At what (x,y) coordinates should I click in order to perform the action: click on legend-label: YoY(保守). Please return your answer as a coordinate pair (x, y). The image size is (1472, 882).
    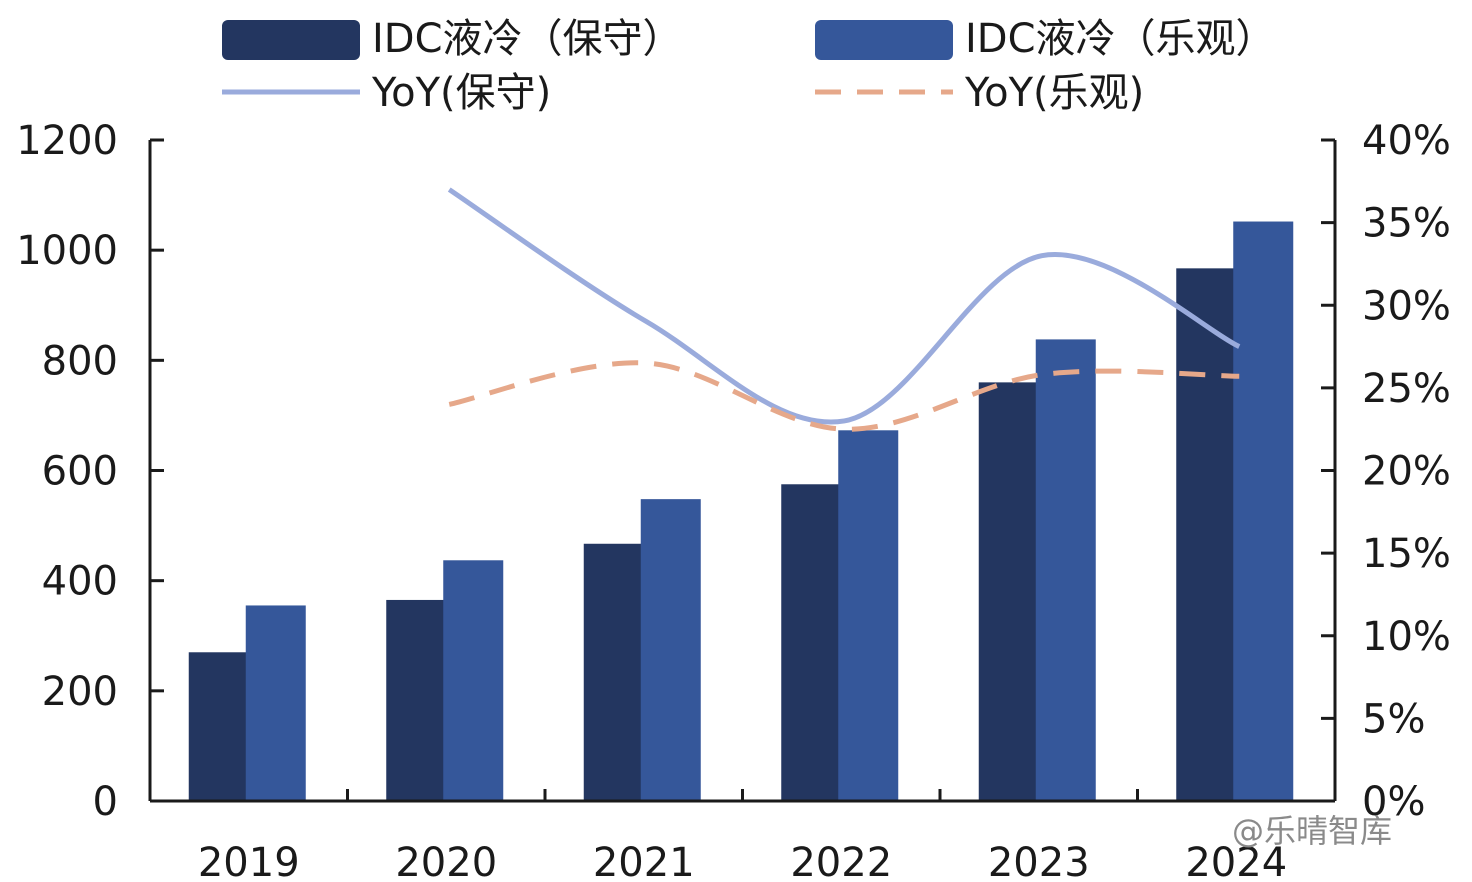
    Looking at the image, I should click on (461, 93).